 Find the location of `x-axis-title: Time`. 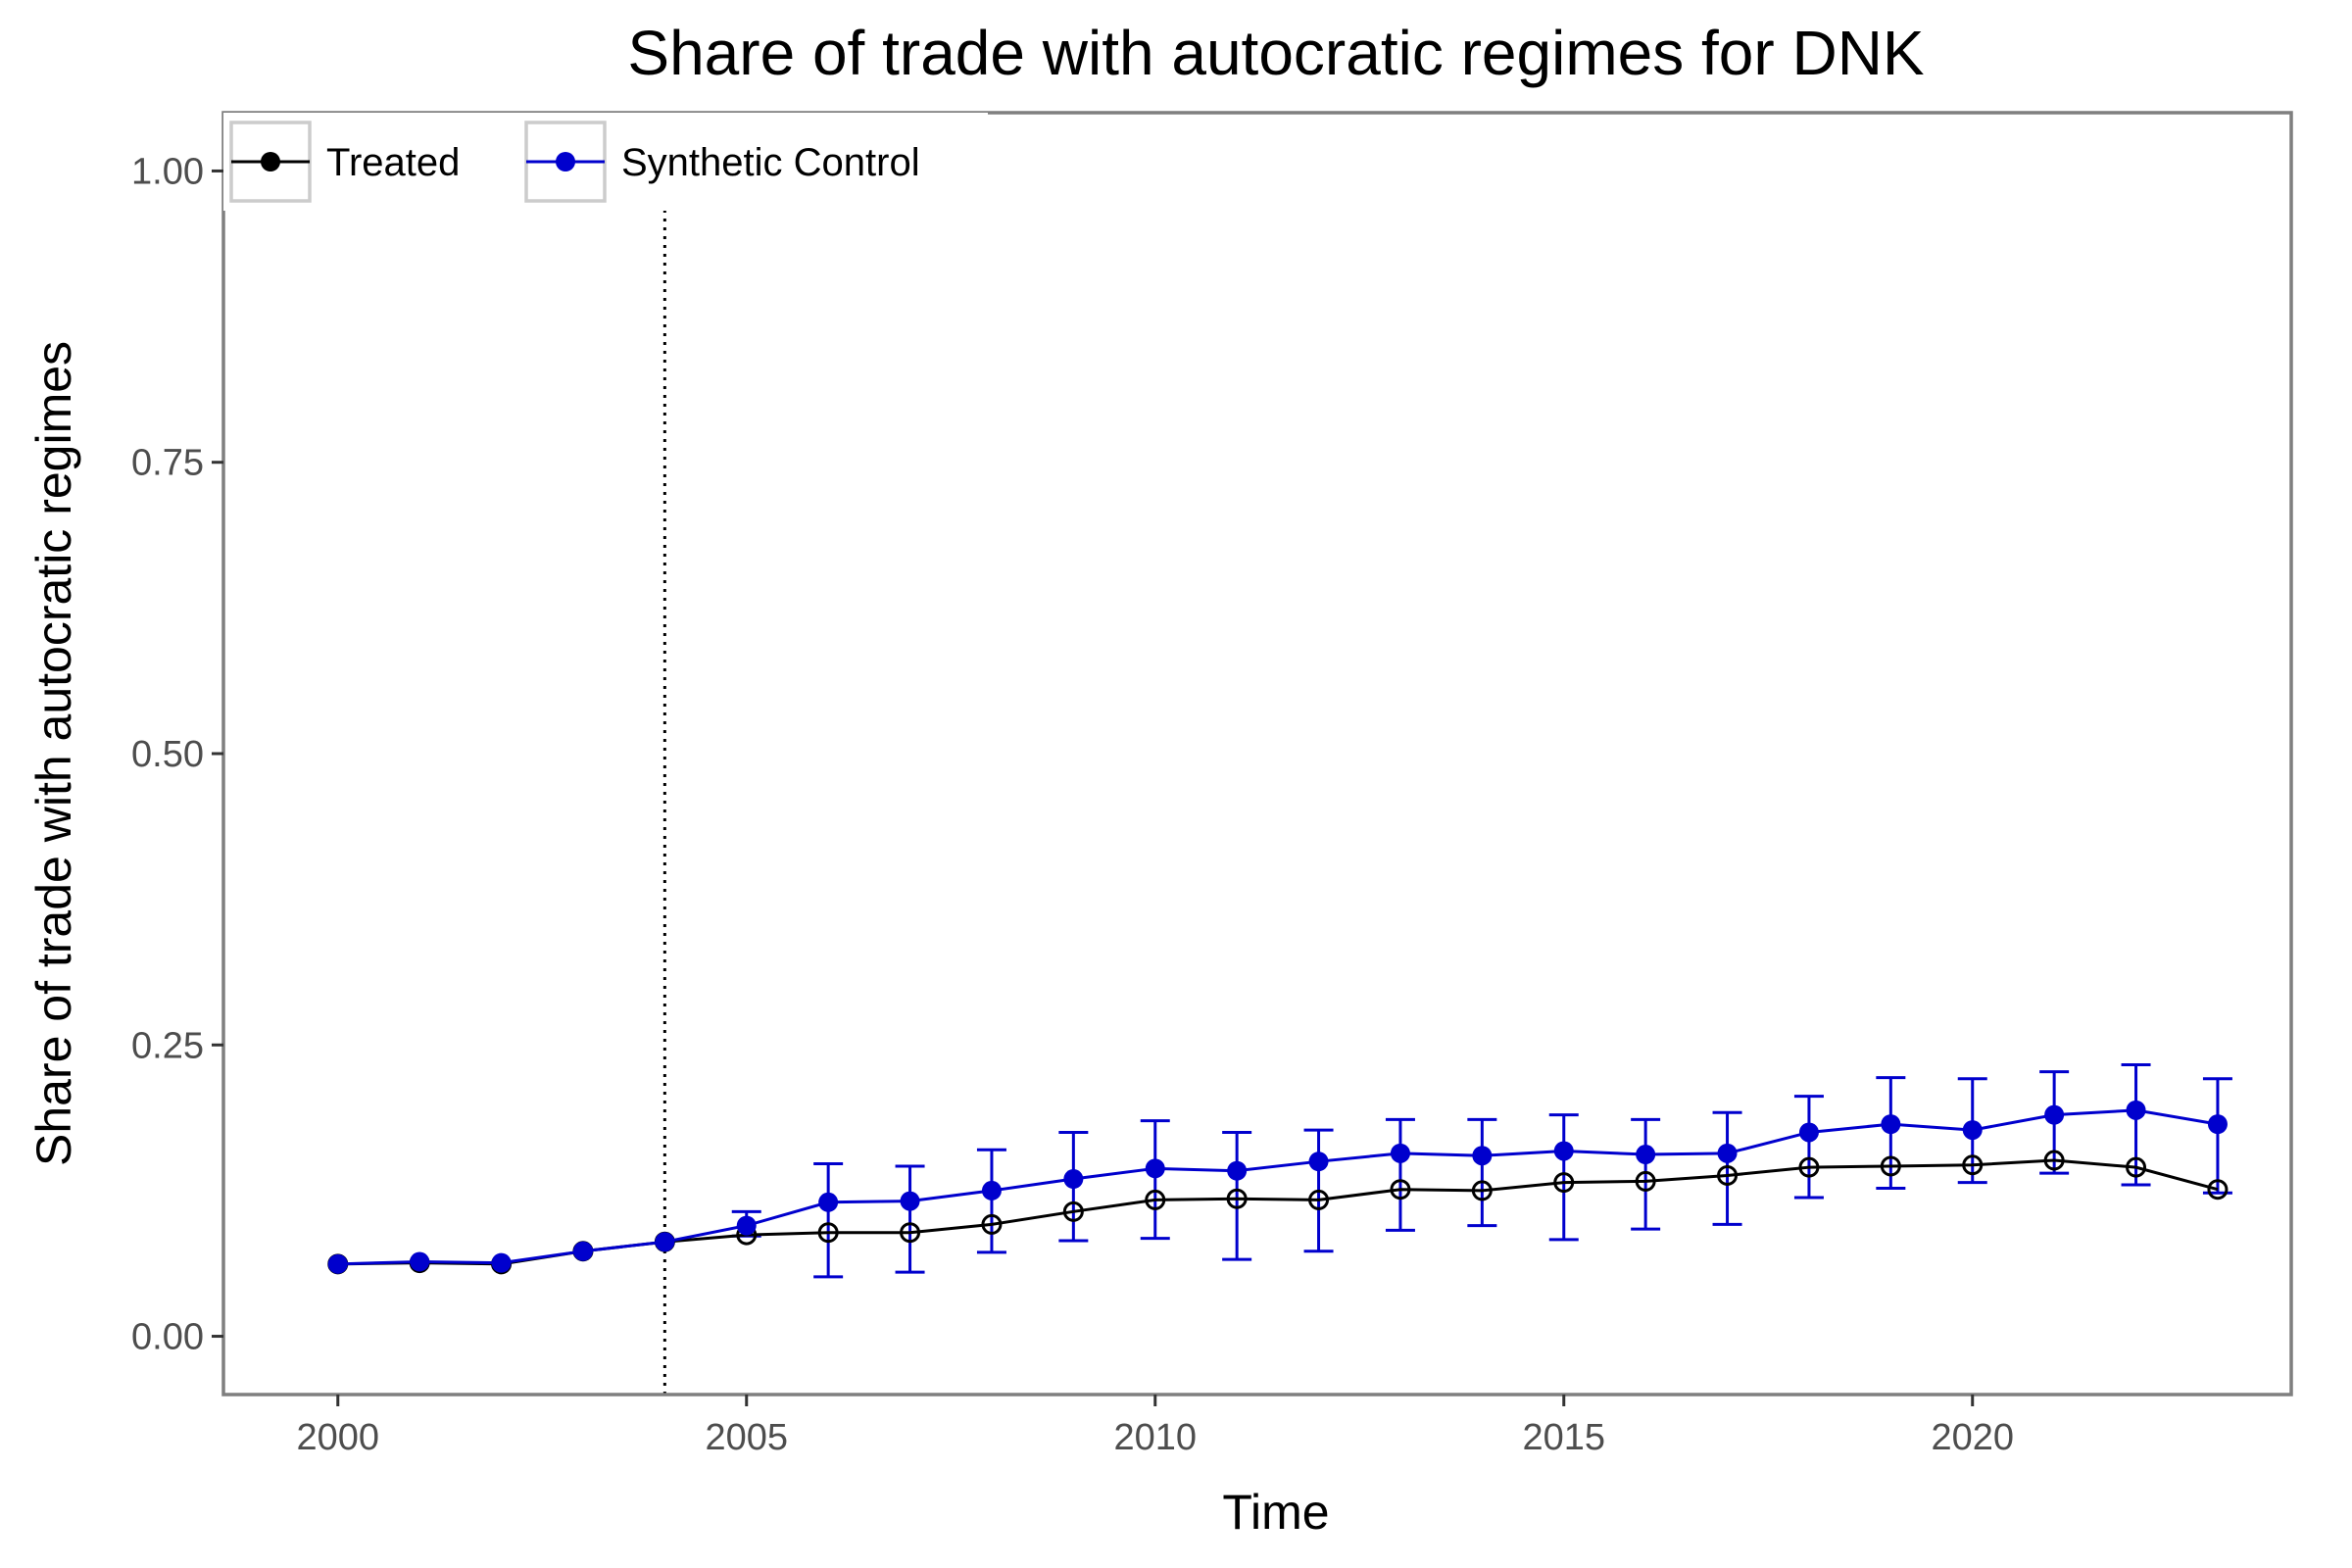

x-axis-title: Time is located at coordinates (1275, 1512).